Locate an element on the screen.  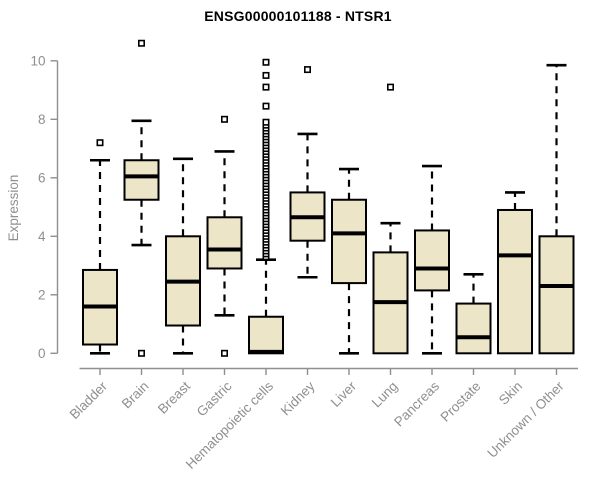
x-tick-label-bladder: Bladder is located at coordinates (89, 400).